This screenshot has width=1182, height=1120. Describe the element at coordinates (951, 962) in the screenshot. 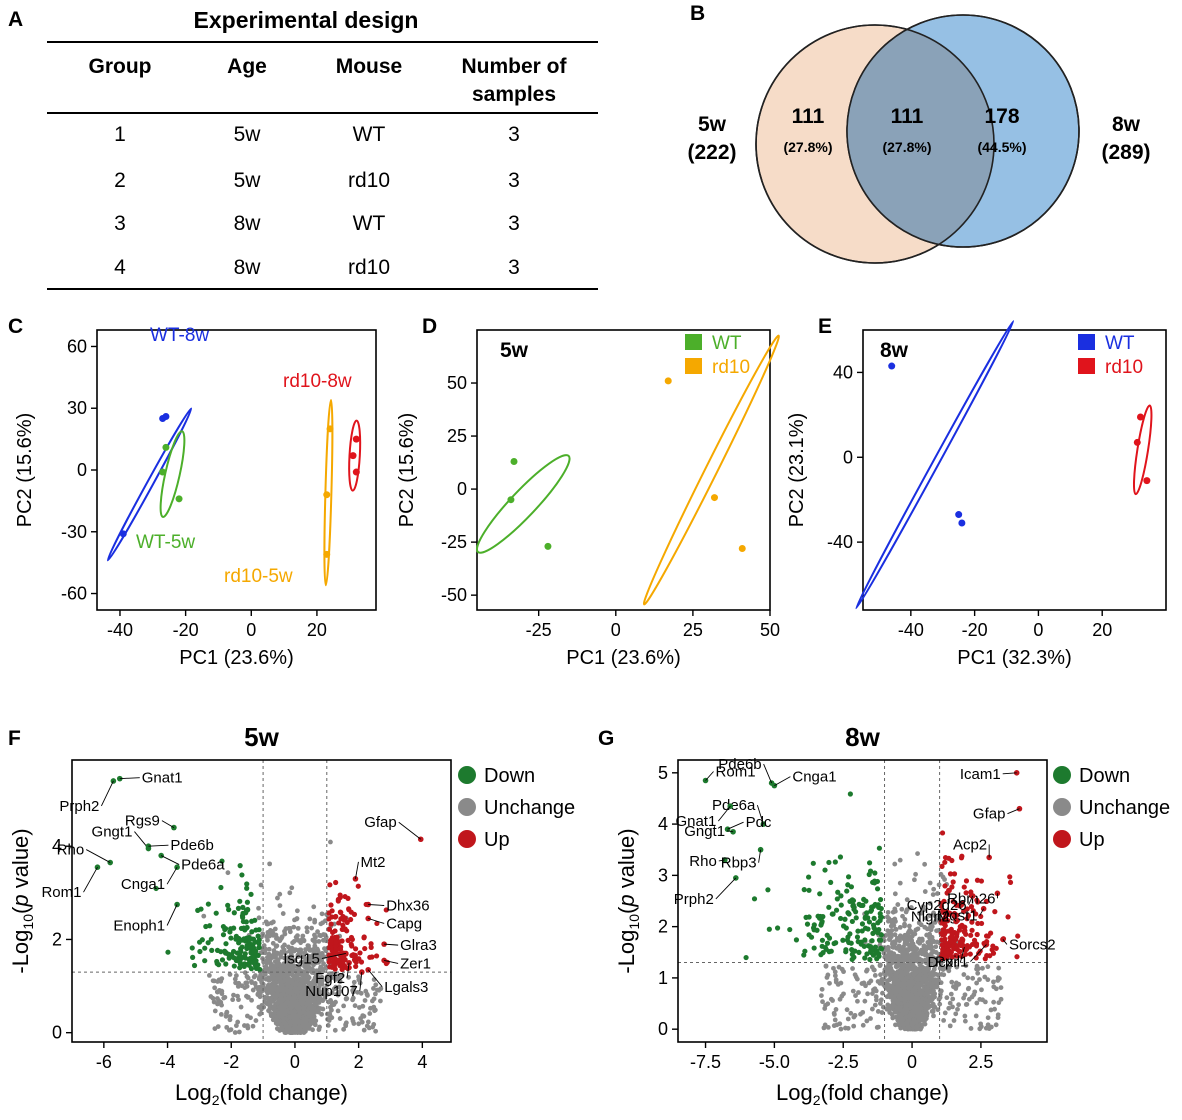

I see `gene-label-ppil1: Ppil1` at that location.